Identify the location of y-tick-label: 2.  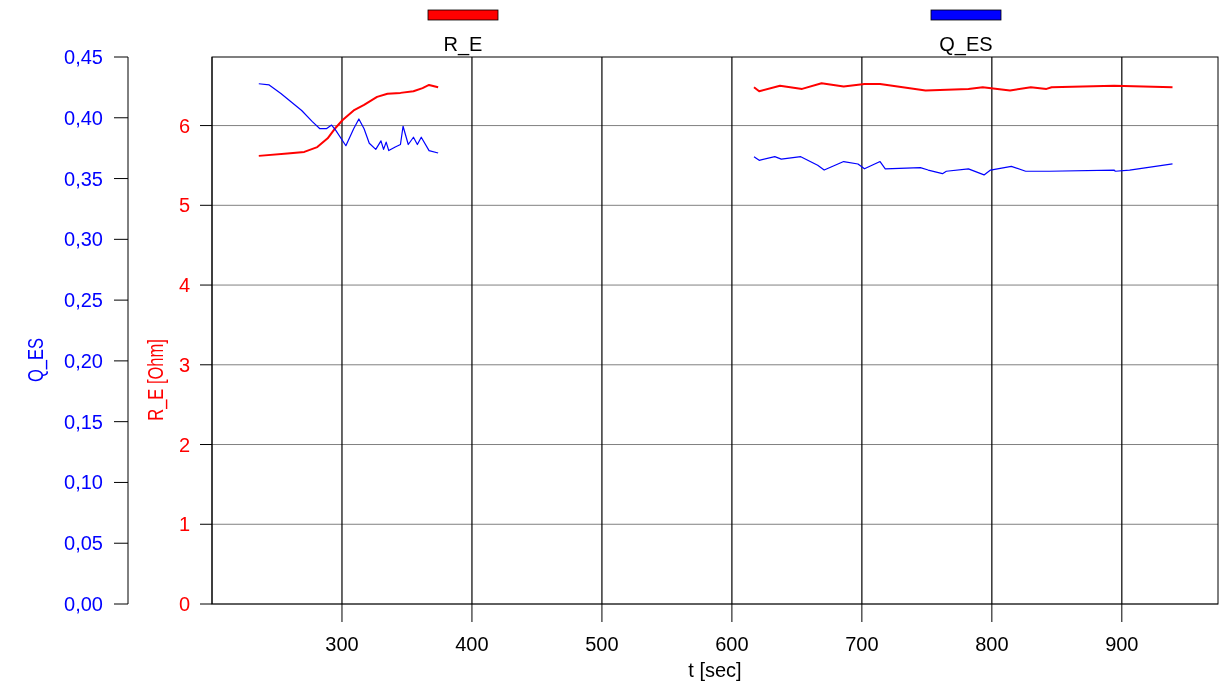
(184, 444).